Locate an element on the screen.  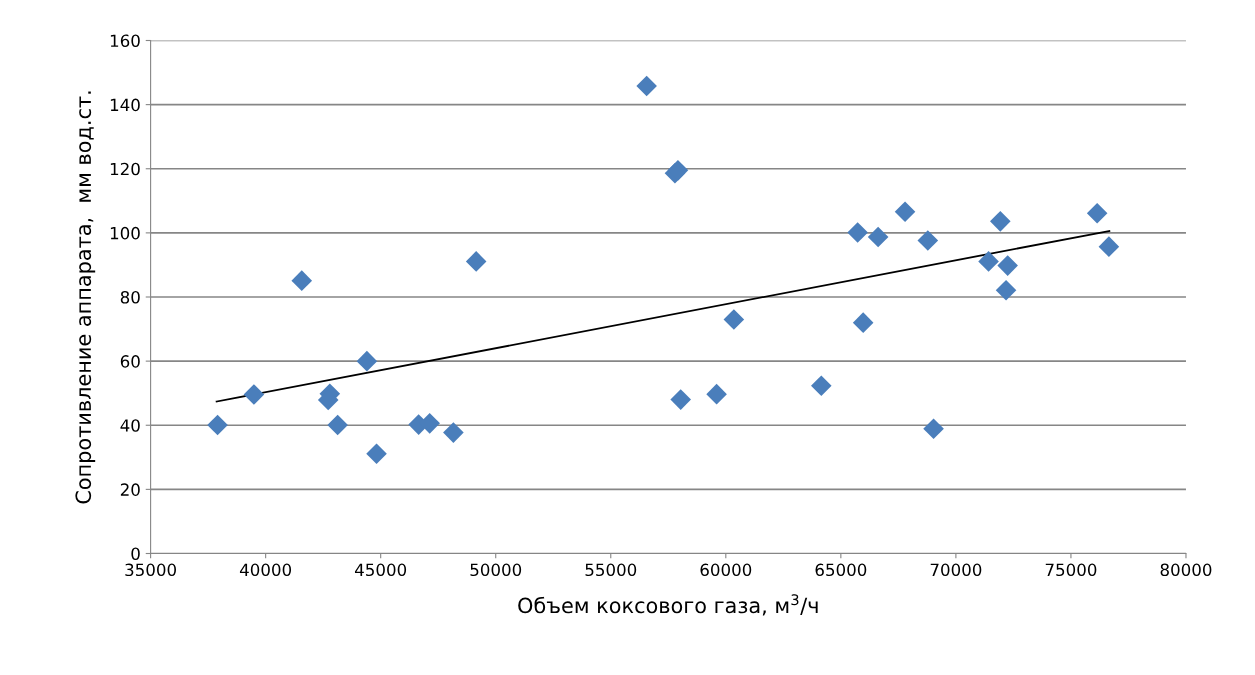
x-tick-label: 70000 is located at coordinates (956, 570).